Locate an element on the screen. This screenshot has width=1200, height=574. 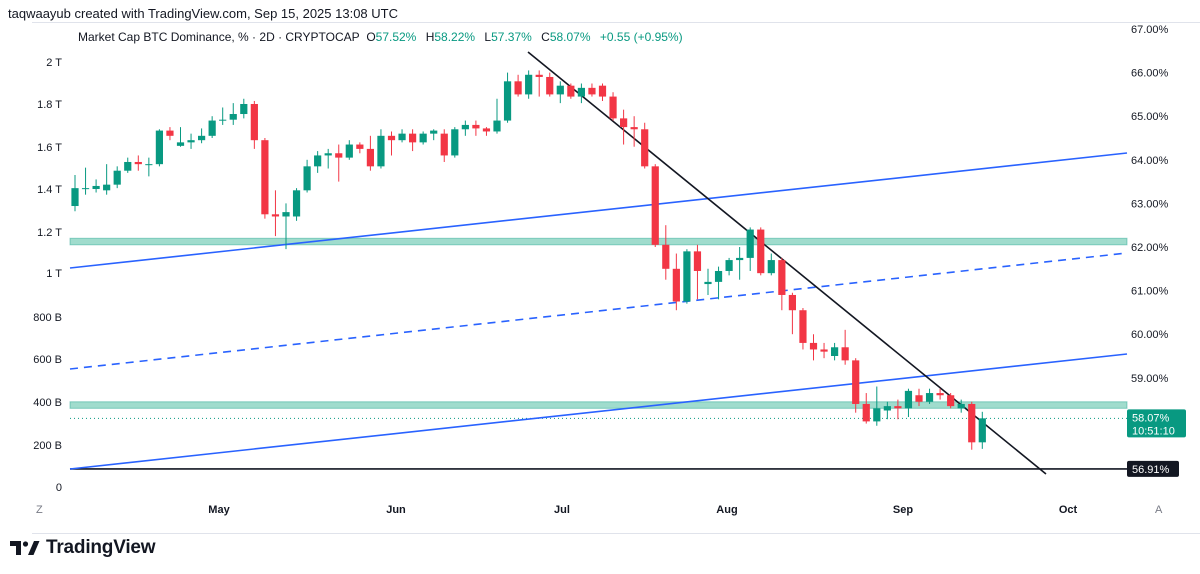
right-axis-tick: 59.00% is located at coordinates (1150, 379).